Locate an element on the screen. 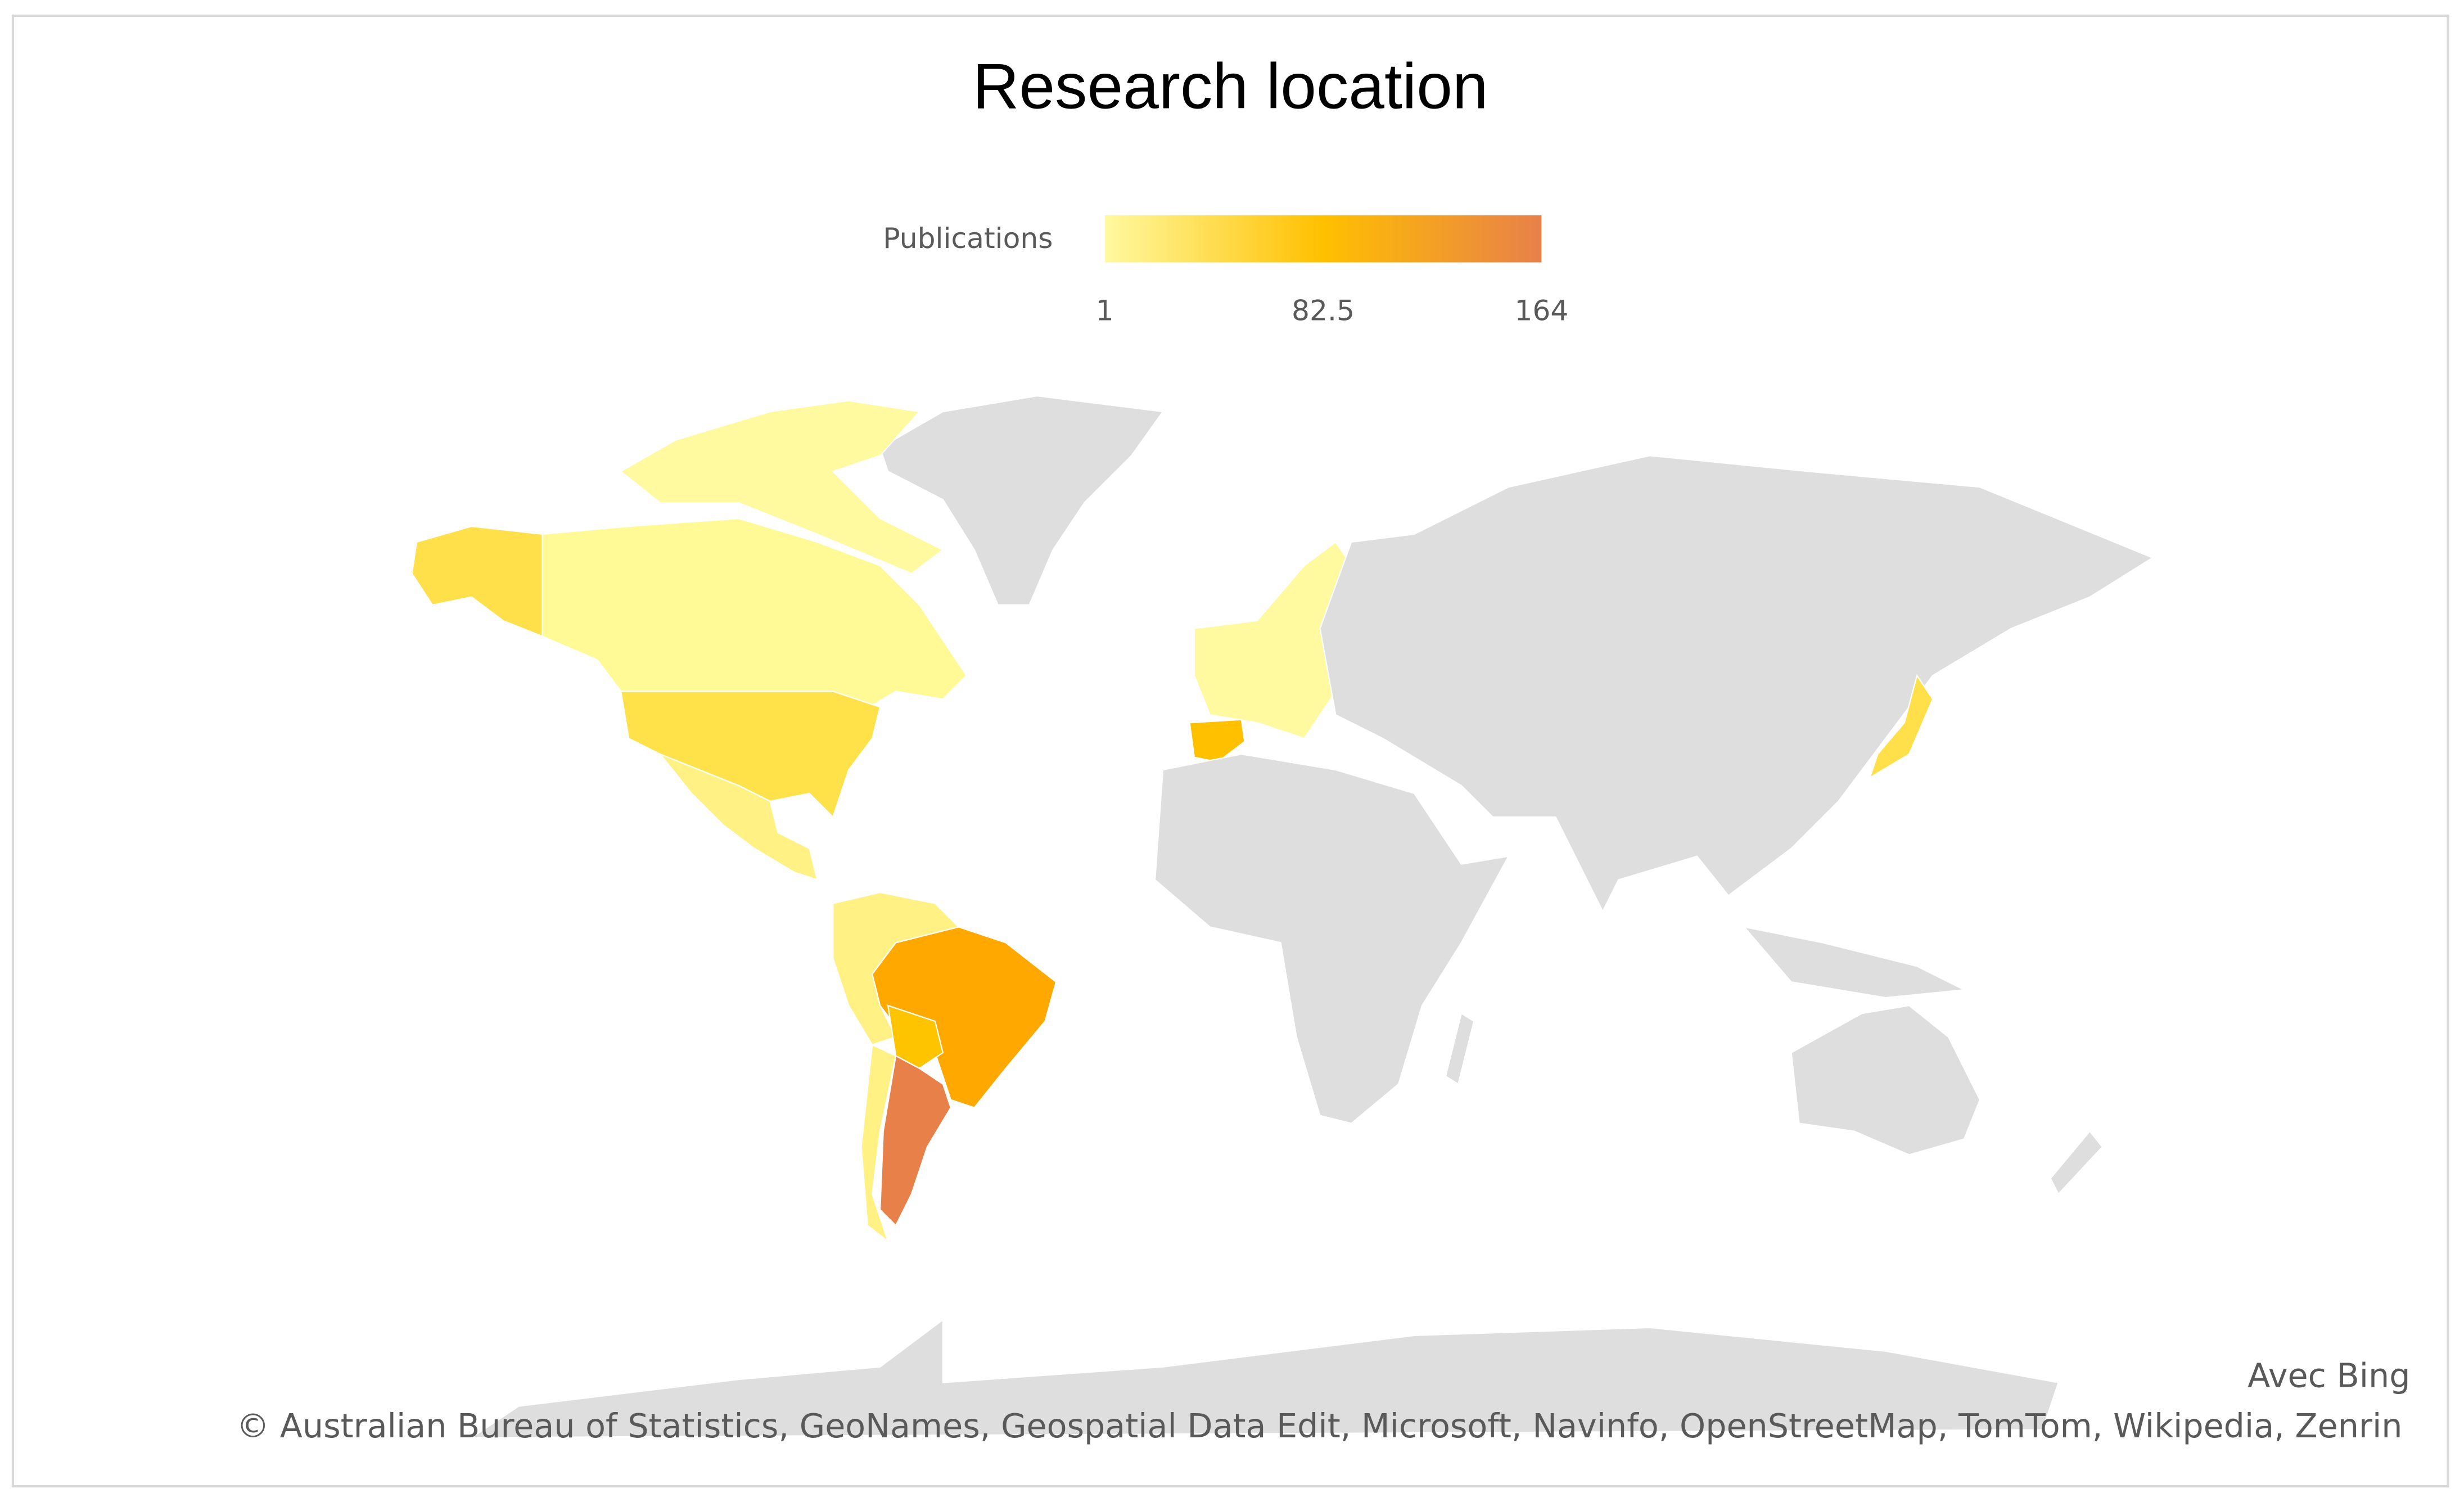 This screenshot has height=1502, width=2464. chart-title: Research location is located at coordinates (1230, 86).